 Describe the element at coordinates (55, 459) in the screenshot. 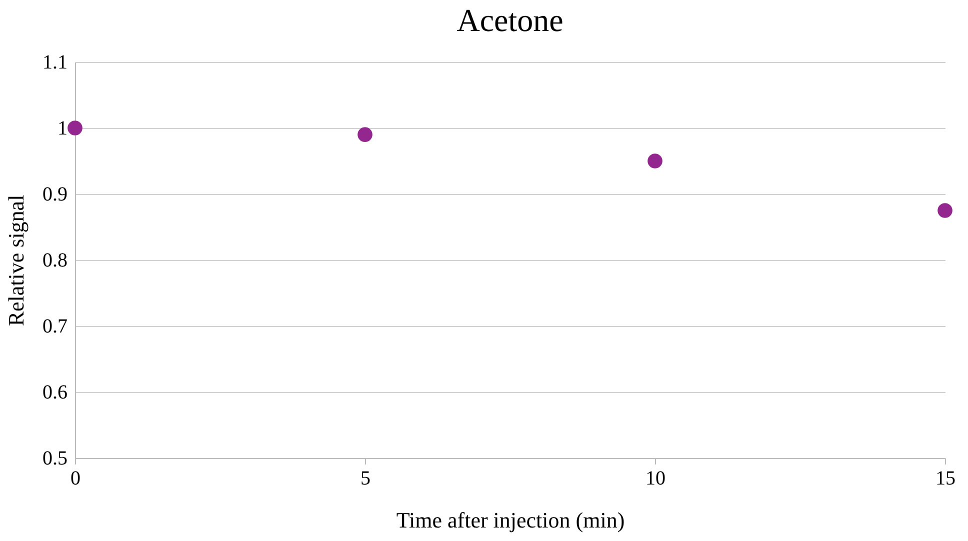

I see `y-tick-label: 0.5` at that location.